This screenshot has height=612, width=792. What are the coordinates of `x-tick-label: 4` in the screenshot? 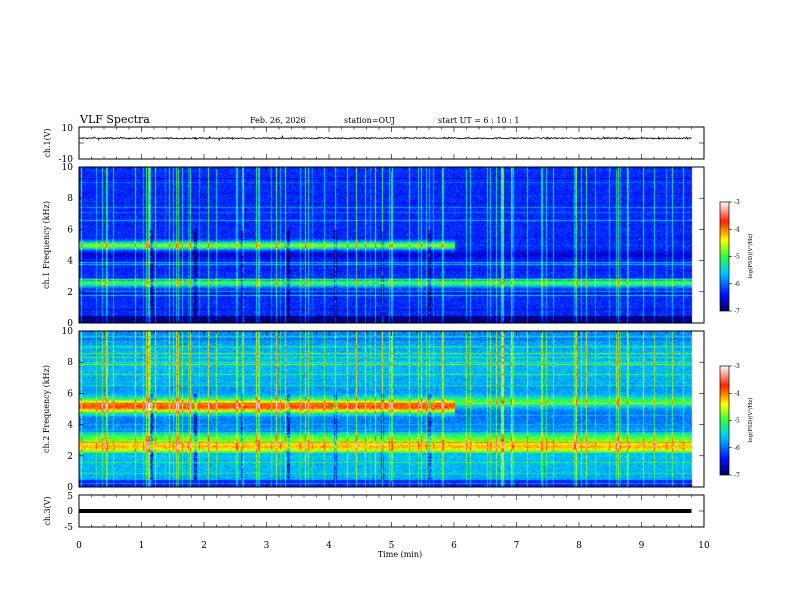 It's located at (329, 546).